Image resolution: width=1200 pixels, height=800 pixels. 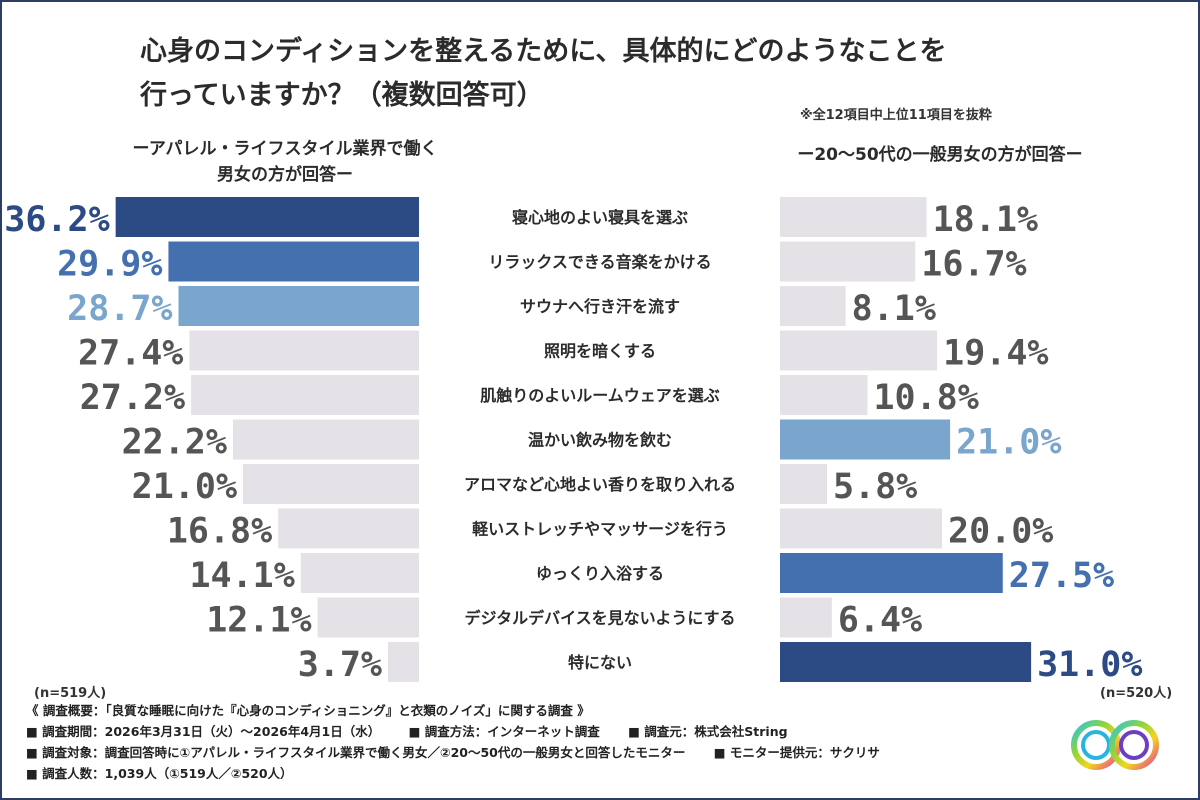 What do you see at coordinates (600, 217) in the screenshot?
I see `category-label: 寝心地のよい寝具を選ぶ` at bounding box center [600, 217].